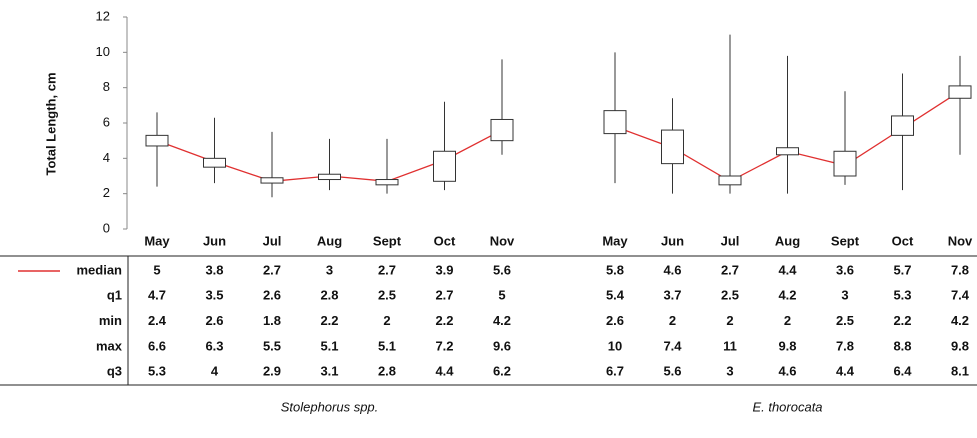 The image size is (977, 438). What do you see at coordinates (502, 371) in the screenshot?
I see `table-value: 6.2` at bounding box center [502, 371].